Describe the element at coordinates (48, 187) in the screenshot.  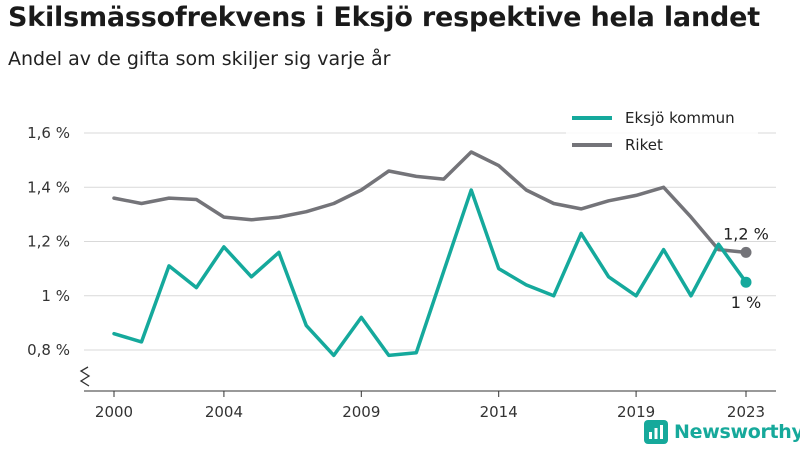
I see `y-tick-label: 1,4 %` at that location.